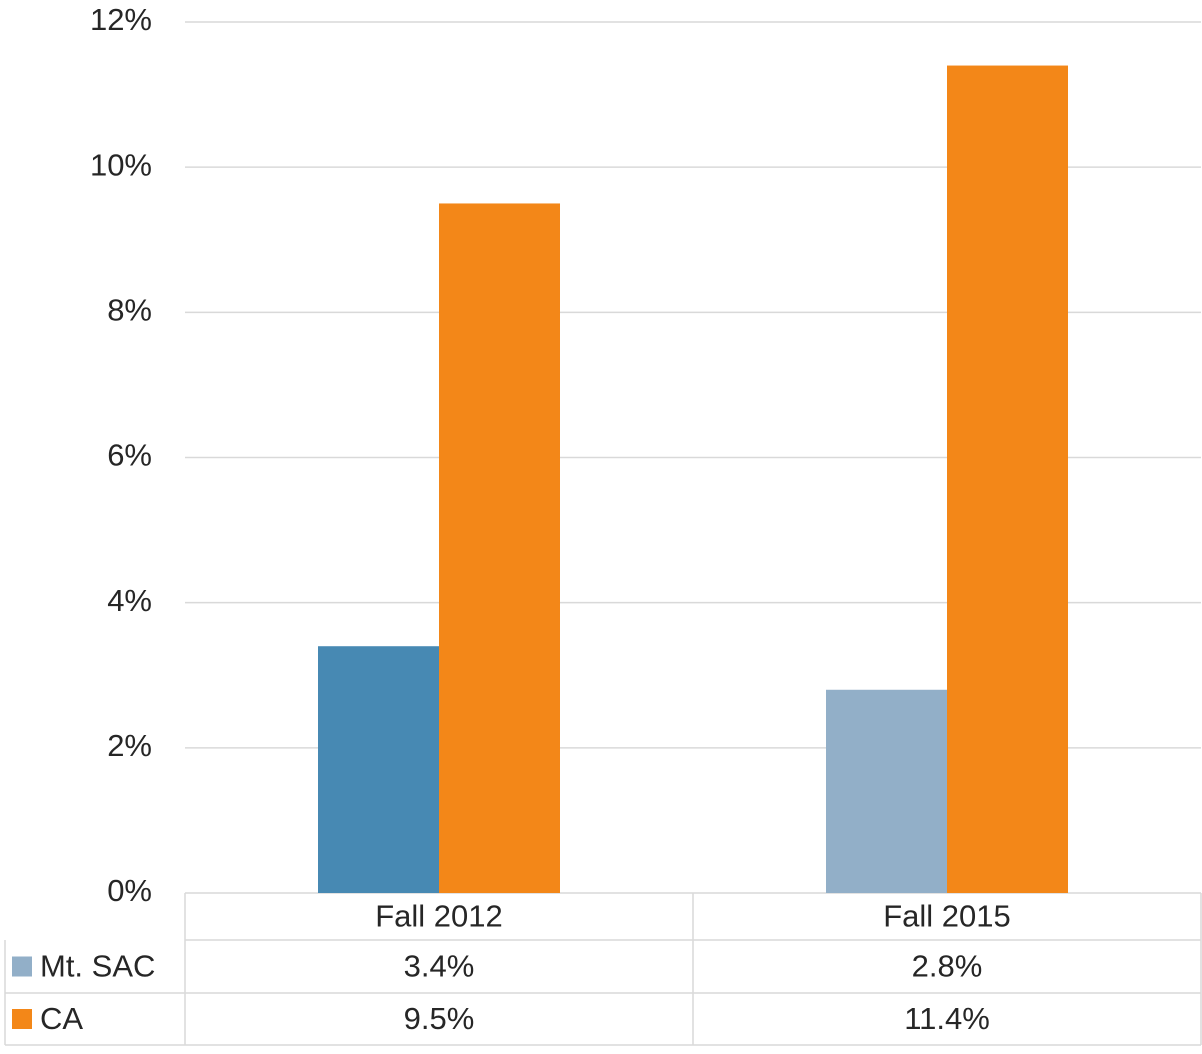  What do you see at coordinates (947, 916) in the screenshot?
I see `x-tick-label: Fall 2015` at bounding box center [947, 916].